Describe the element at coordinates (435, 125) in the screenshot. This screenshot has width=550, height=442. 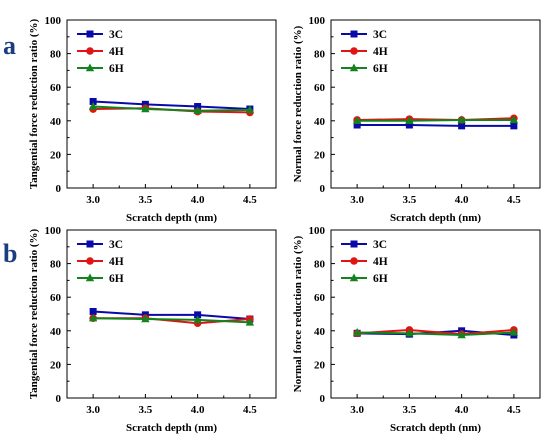
I see `series-3C` at that location.